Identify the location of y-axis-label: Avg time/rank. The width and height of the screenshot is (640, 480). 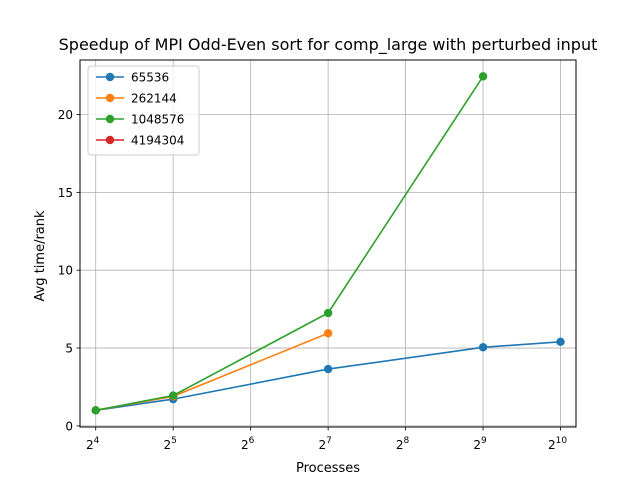
(40, 256).